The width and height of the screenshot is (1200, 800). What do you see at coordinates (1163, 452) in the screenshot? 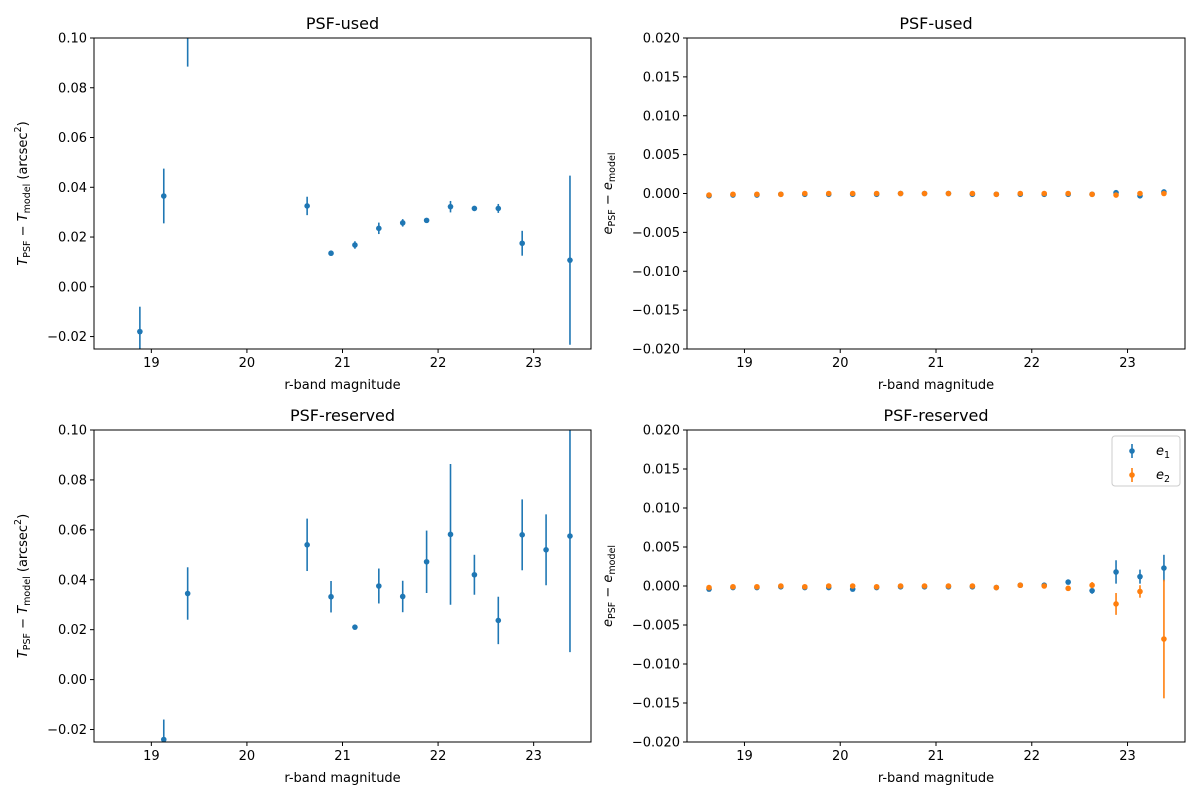
I see `legend-label-e1: e1` at bounding box center [1163, 452].